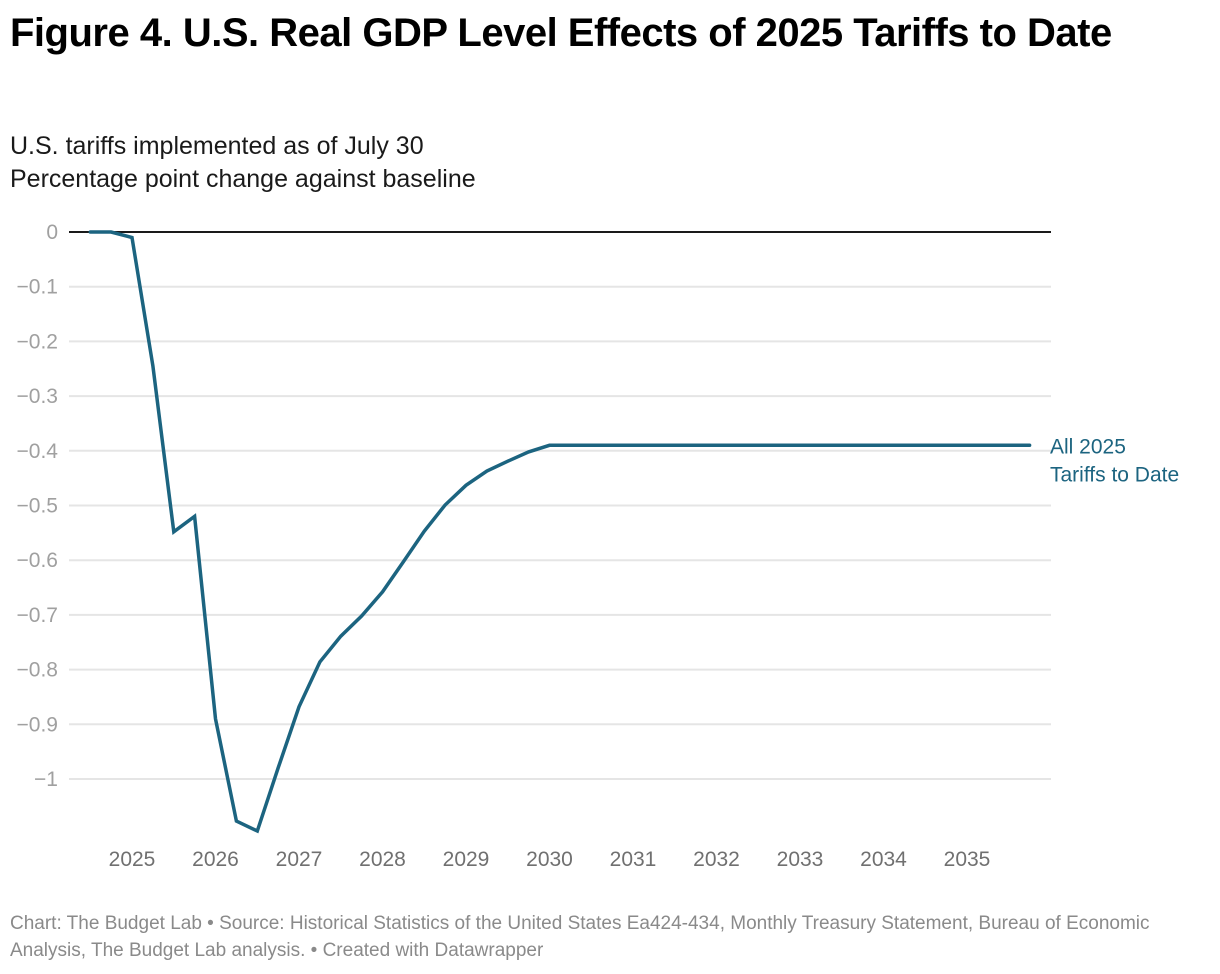 The height and width of the screenshot is (974, 1220). Describe the element at coordinates (215, 859) in the screenshot. I see `x-tick-label: 2026` at that location.